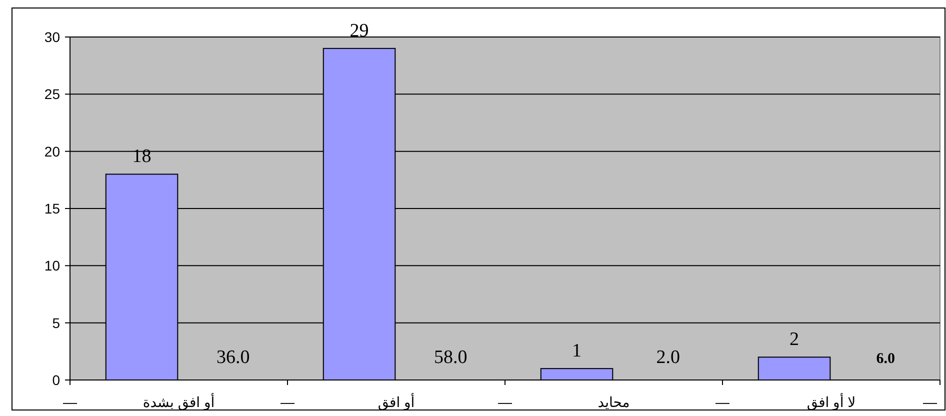 Image resolution: width=946 pixels, height=416 pixels. I want to click on annotation: 58.0, so click(451, 357).